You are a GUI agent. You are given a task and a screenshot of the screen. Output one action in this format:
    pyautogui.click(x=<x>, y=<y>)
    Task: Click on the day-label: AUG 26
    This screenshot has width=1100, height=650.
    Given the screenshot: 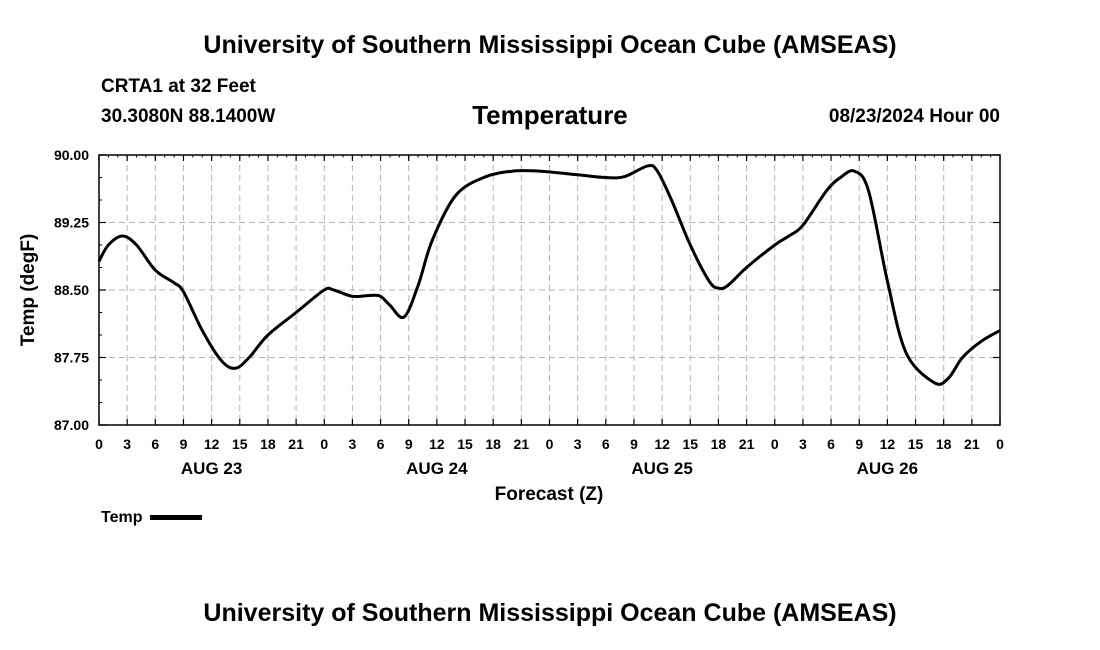 What is the action you would take?
    pyautogui.click(x=887, y=468)
    